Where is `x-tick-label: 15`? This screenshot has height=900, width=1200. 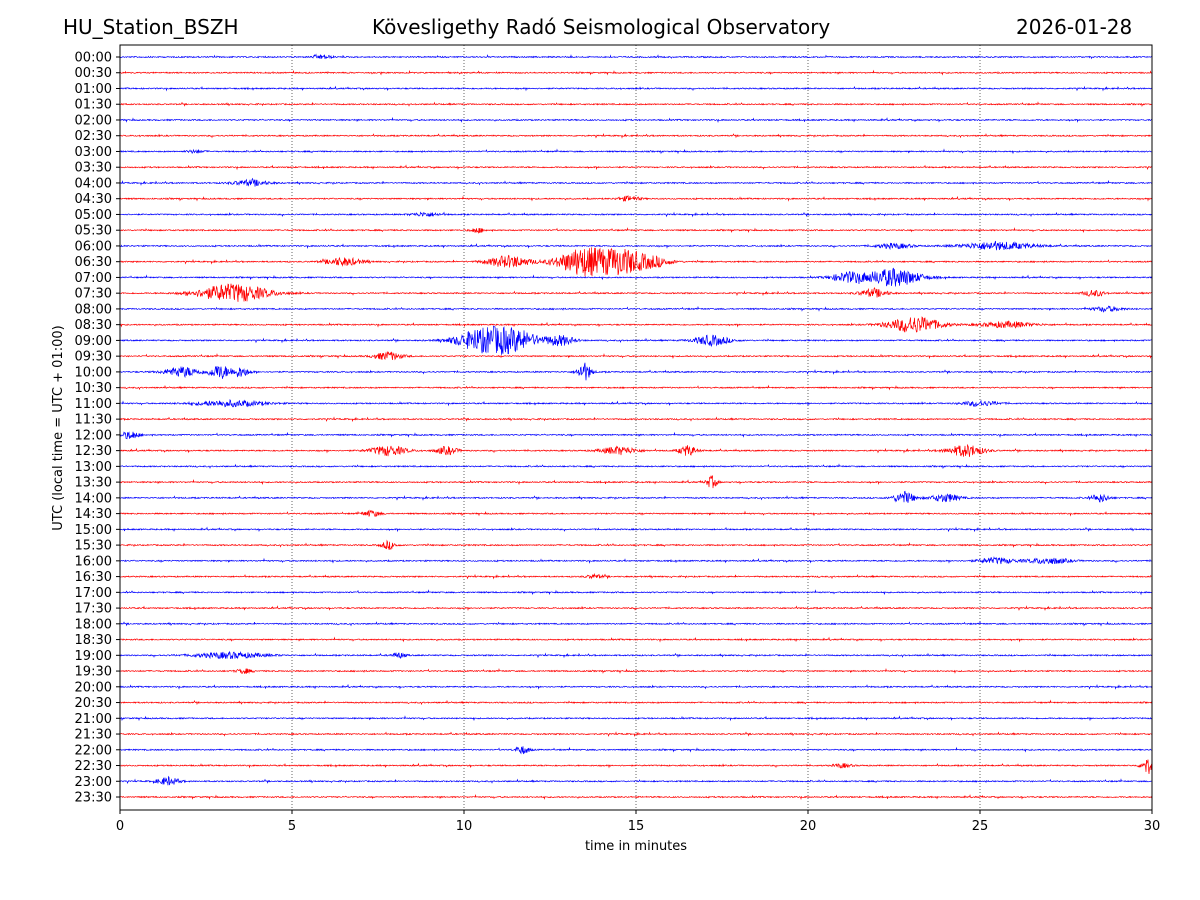
x-tick-label: 15 is located at coordinates (636, 826).